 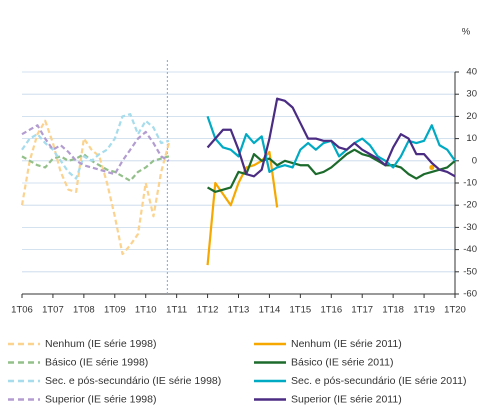 What do you see at coordinates (100, 344) in the screenshot?
I see `legend-label: Nenhum (IE série 1998)` at bounding box center [100, 344].